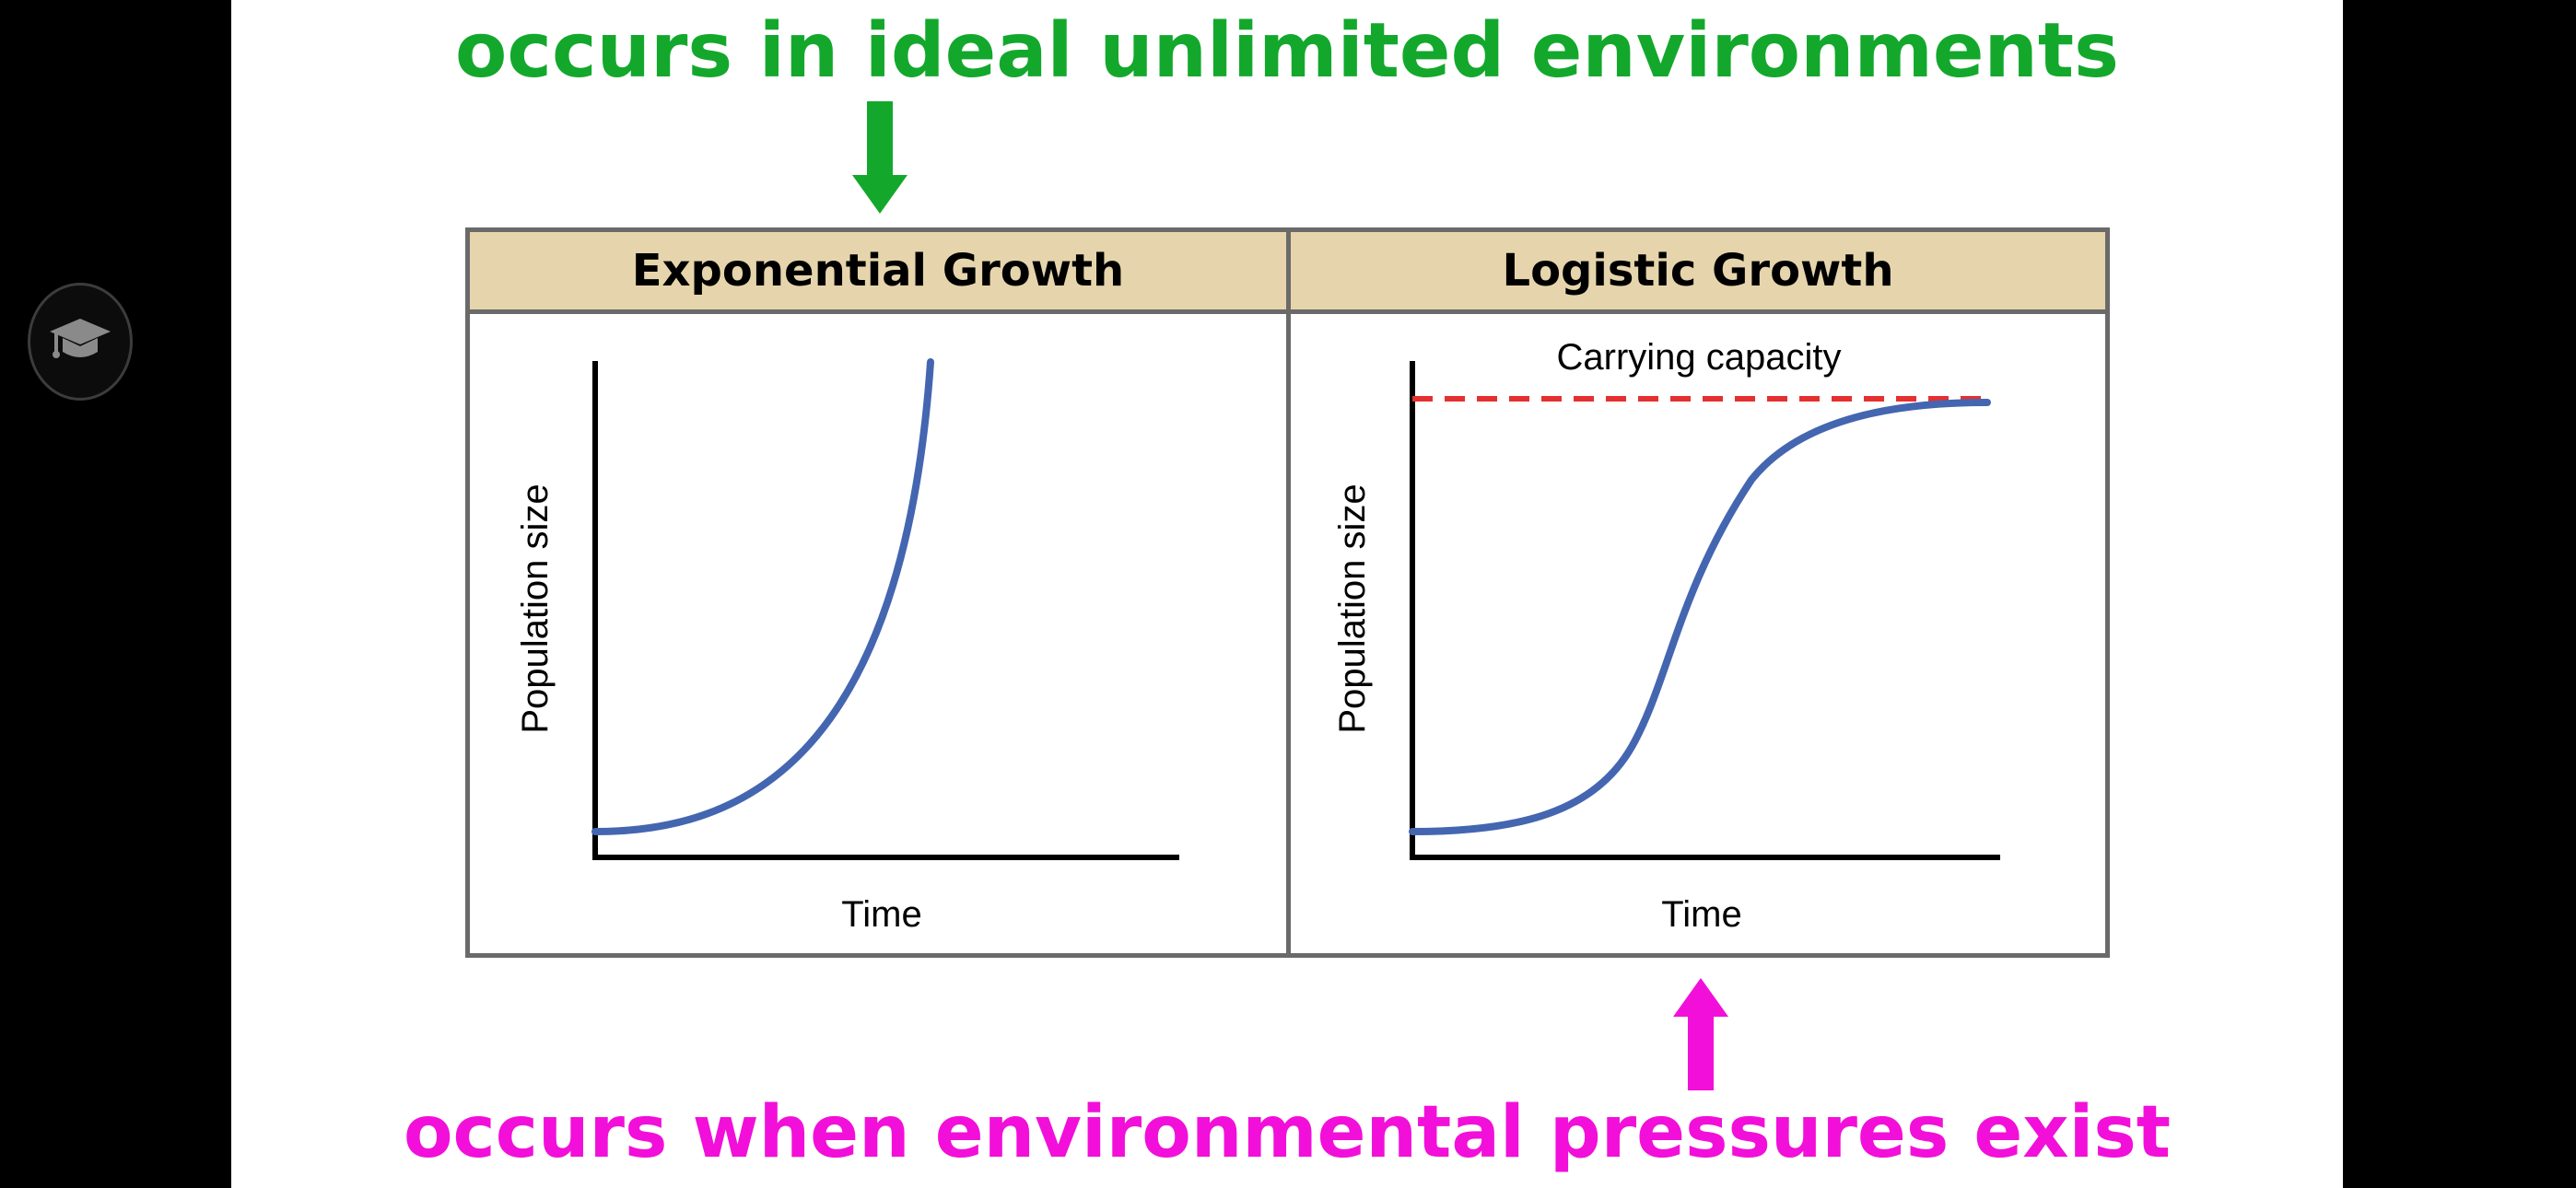 The image size is (2576, 1188). What do you see at coordinates (80, 338) in the screenshot?
I see `graduation-cap-icon` at bounding box center [80, 338].